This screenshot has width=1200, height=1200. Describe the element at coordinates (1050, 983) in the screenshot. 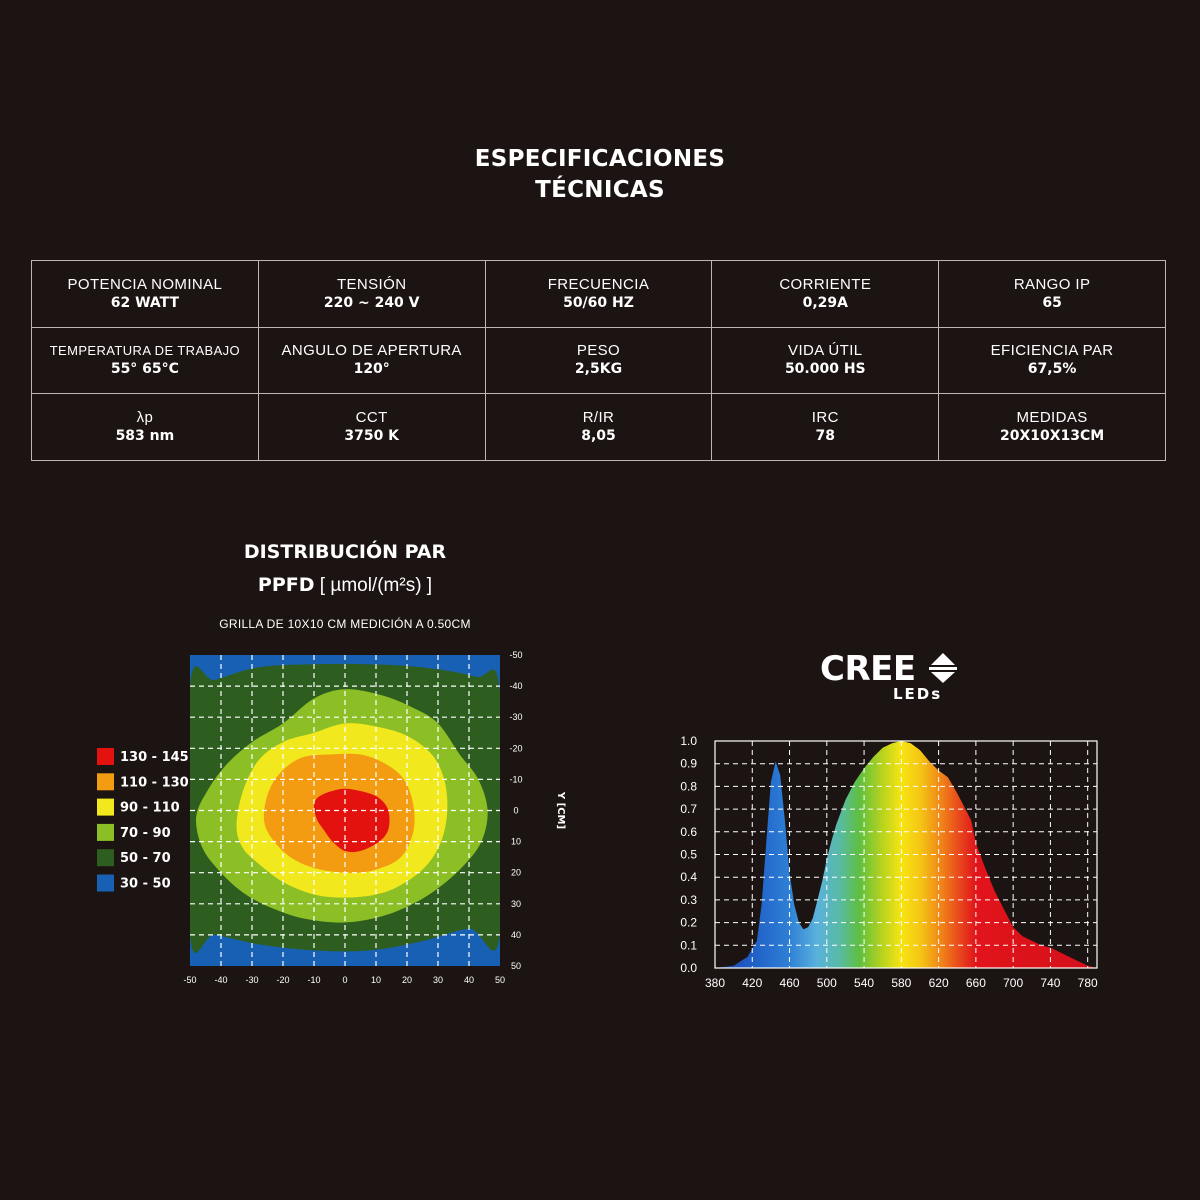

I see `spectrum-x-tick-label: 740` at that location.